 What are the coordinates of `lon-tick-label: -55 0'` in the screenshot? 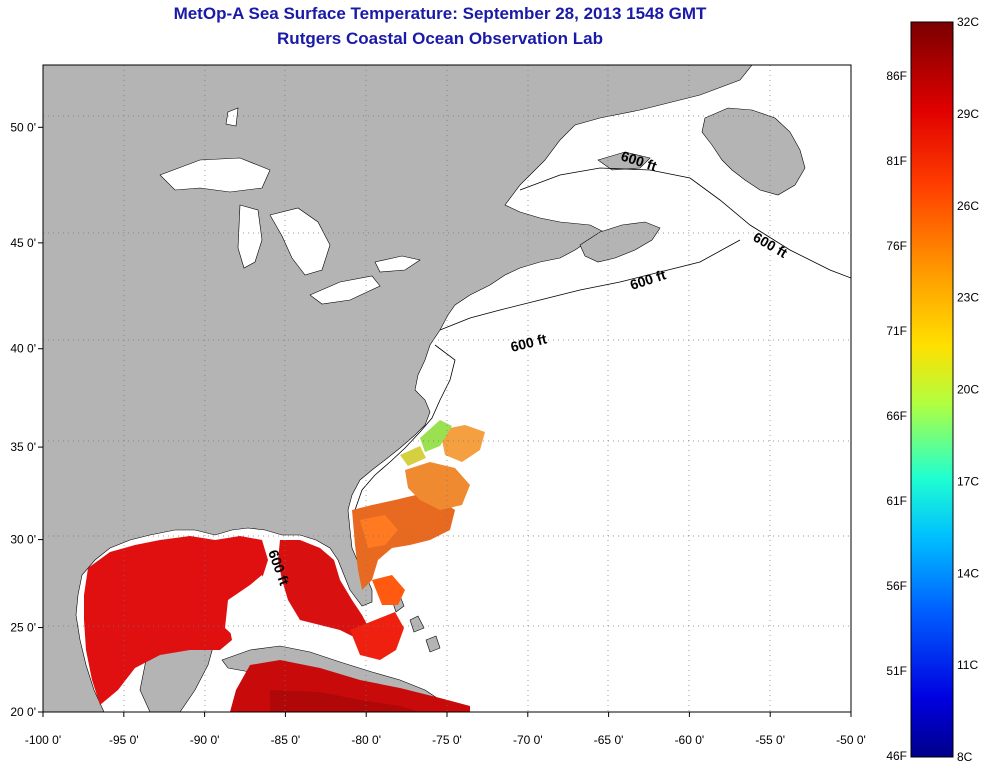 It's located at (770, 740).